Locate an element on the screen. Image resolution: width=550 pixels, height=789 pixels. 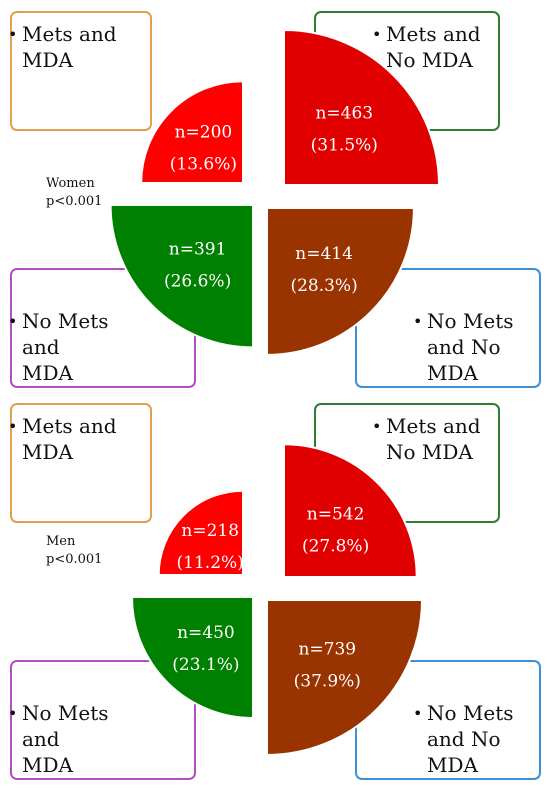
data-label-n: n=391 is located at coordinates (198, 249).